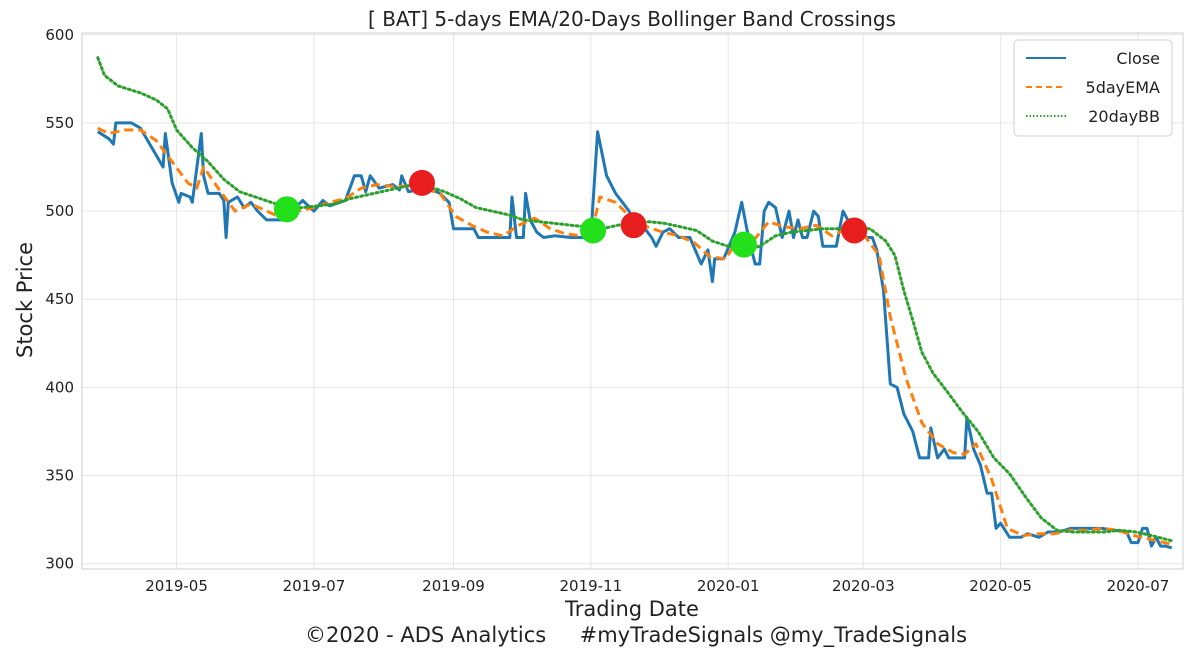 The width and height of the screenshot is (1200, 668). I want to click on y-tick-label: 300, so click(59, 564).